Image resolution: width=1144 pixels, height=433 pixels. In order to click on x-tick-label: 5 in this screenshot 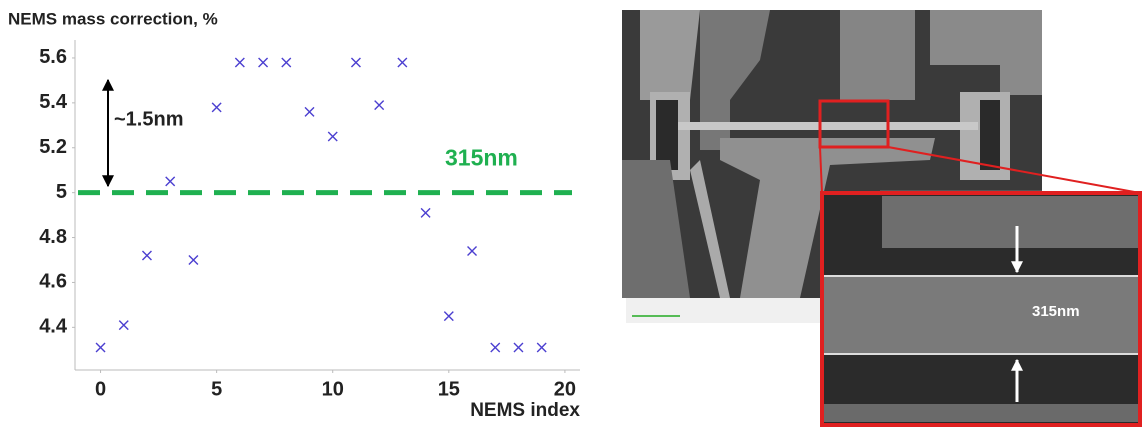, I will do `click(216, 389)`.